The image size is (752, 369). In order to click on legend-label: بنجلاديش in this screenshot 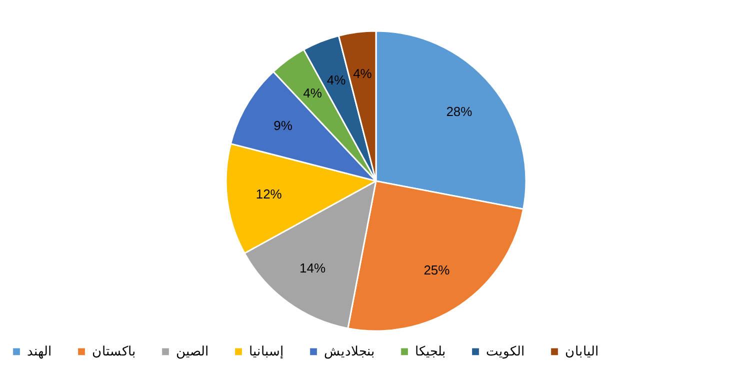, I will do `click(349, 352)`.